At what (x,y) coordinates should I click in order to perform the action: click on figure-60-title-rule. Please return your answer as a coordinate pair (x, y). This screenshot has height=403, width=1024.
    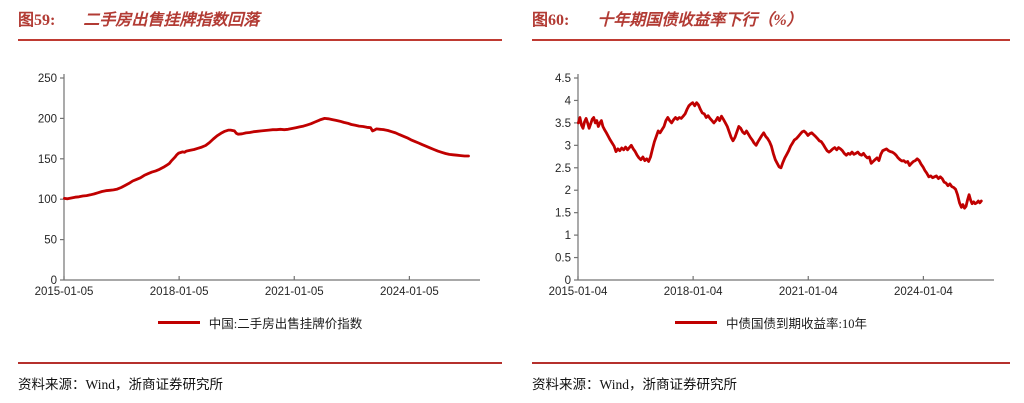
    Looking at the image, I should click on (771, 40).